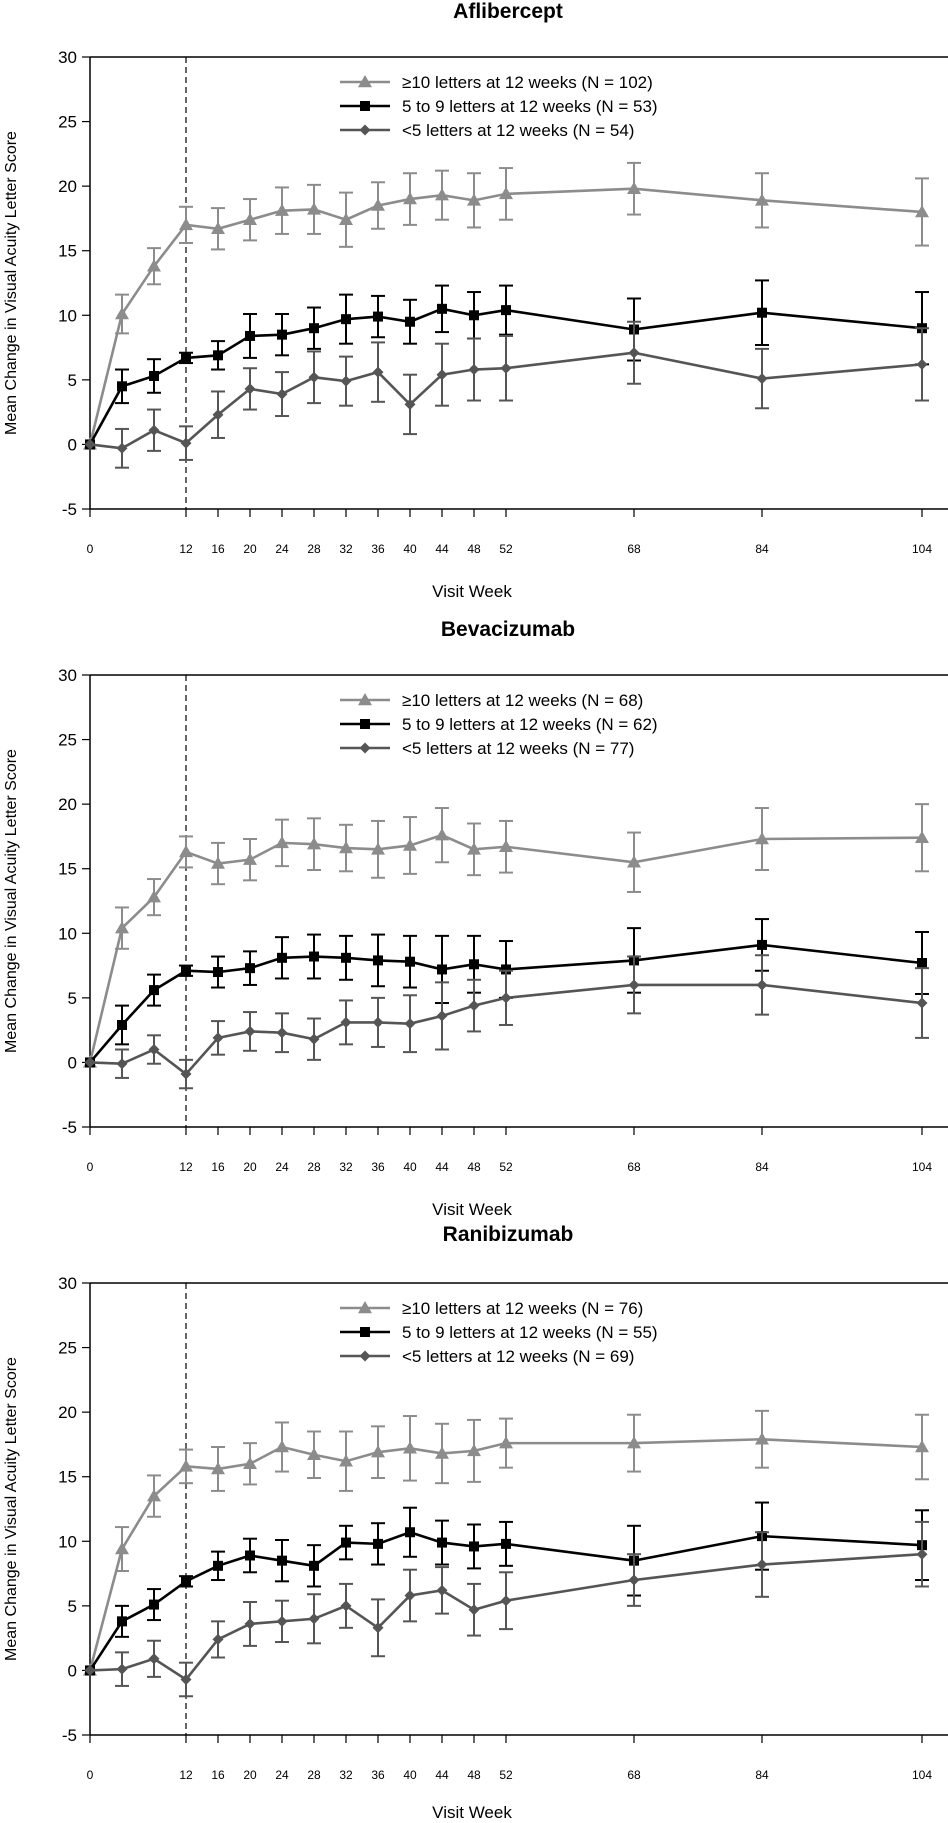 The width and height of the screenshot is (948, 1823). What do you see at coordinates (90, 549) in the screenshot?
I see `x-tick-label: 0` at bounding box center [90, 549].